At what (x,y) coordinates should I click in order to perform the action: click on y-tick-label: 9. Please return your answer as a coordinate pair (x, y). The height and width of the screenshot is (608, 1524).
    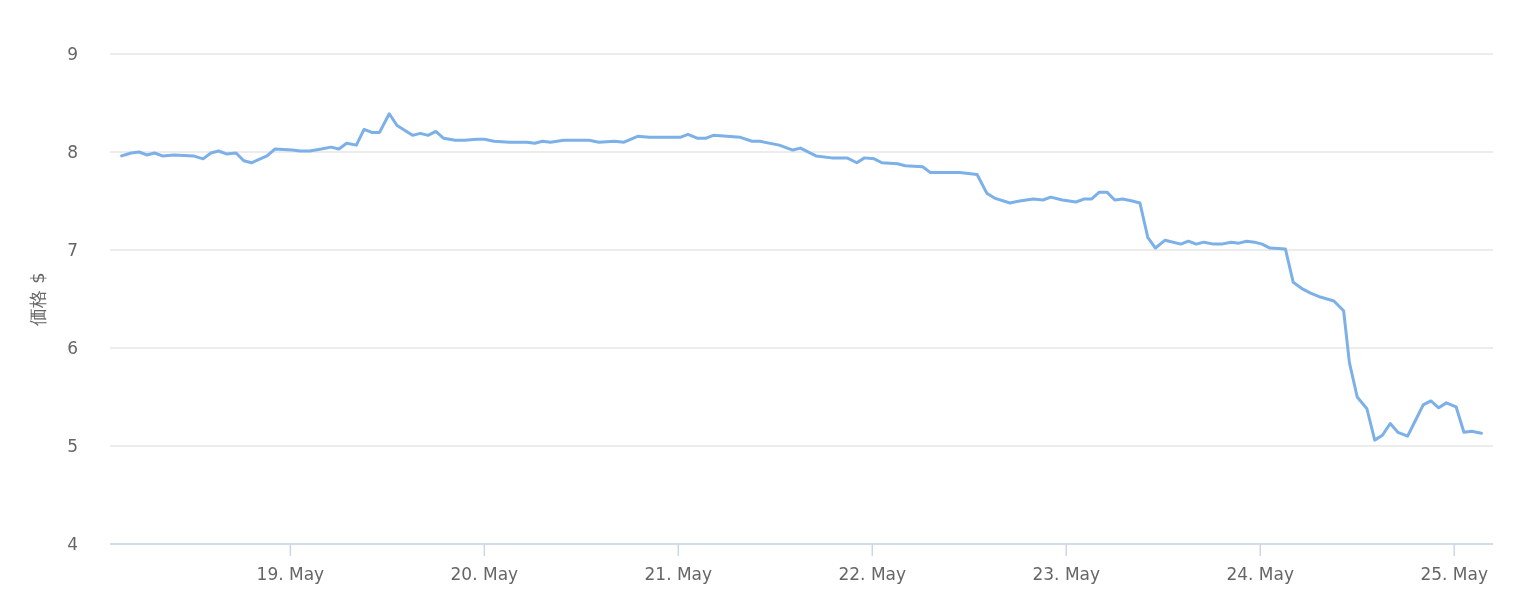
    Looking at the image, I should click on (72, 54).